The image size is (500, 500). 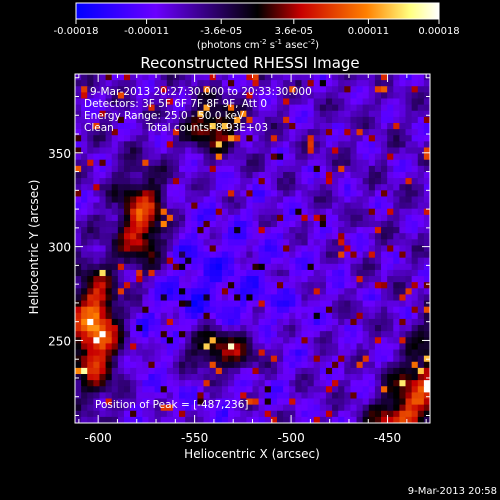 What do you see at coordinates (387, 438) in the screenshot?
I see `x-tick-label: -450` at bounding box center [387, 438].